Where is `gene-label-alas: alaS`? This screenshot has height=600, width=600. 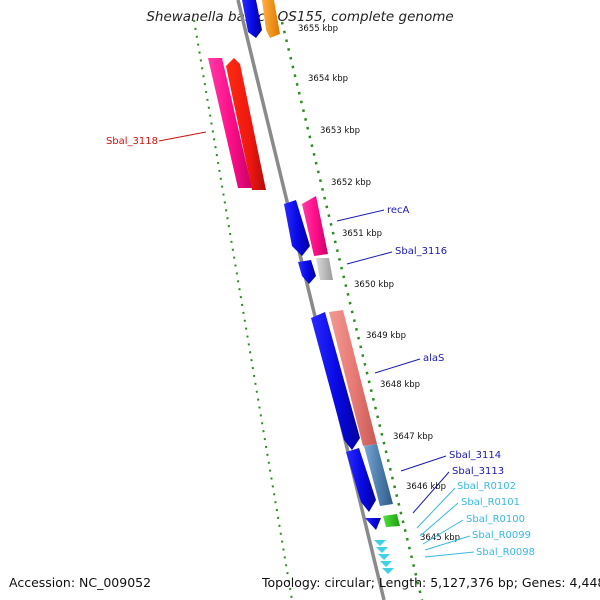 gene-label-alas: alaS is located at coordinates (433, 358).